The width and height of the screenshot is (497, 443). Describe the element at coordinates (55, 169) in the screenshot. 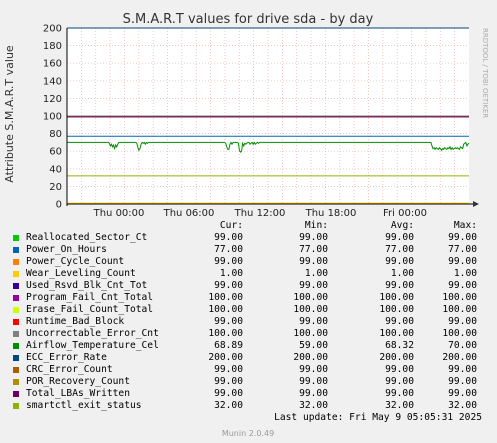

I see `y-tick-label: 40` at that location.